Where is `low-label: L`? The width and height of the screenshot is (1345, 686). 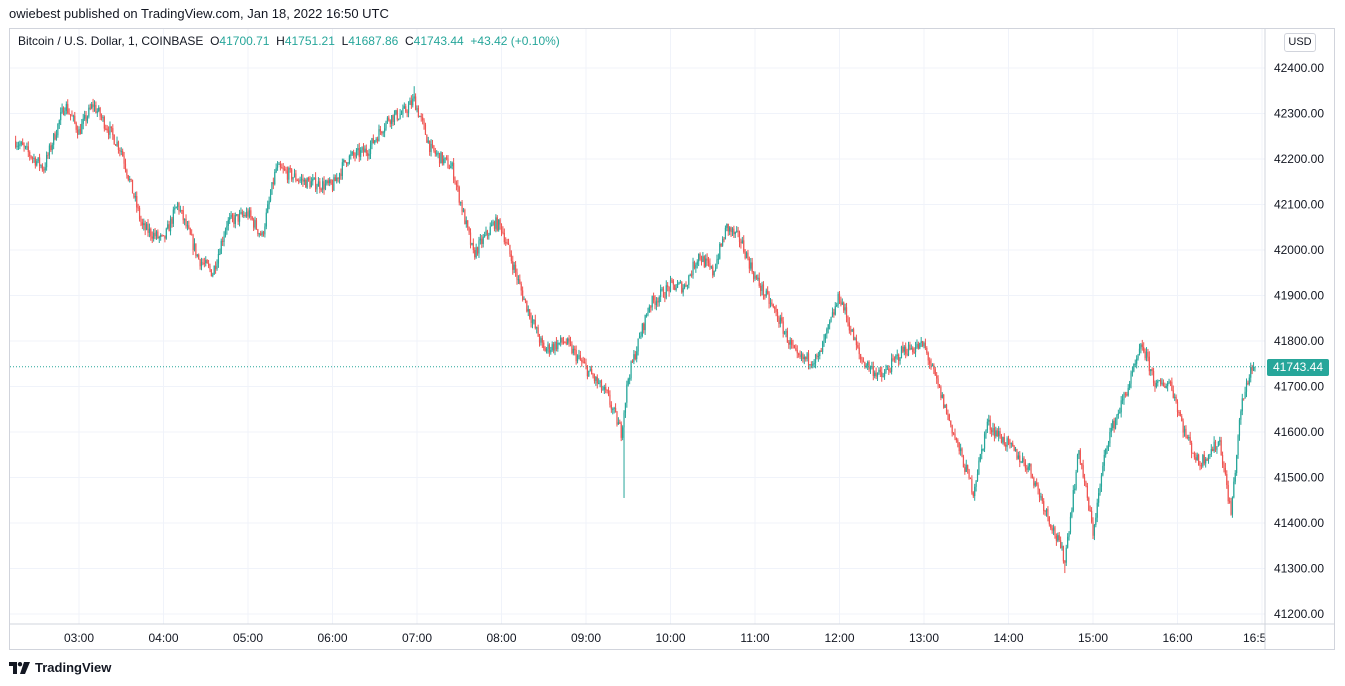 low-label: L is located at coordinates (345, 41).